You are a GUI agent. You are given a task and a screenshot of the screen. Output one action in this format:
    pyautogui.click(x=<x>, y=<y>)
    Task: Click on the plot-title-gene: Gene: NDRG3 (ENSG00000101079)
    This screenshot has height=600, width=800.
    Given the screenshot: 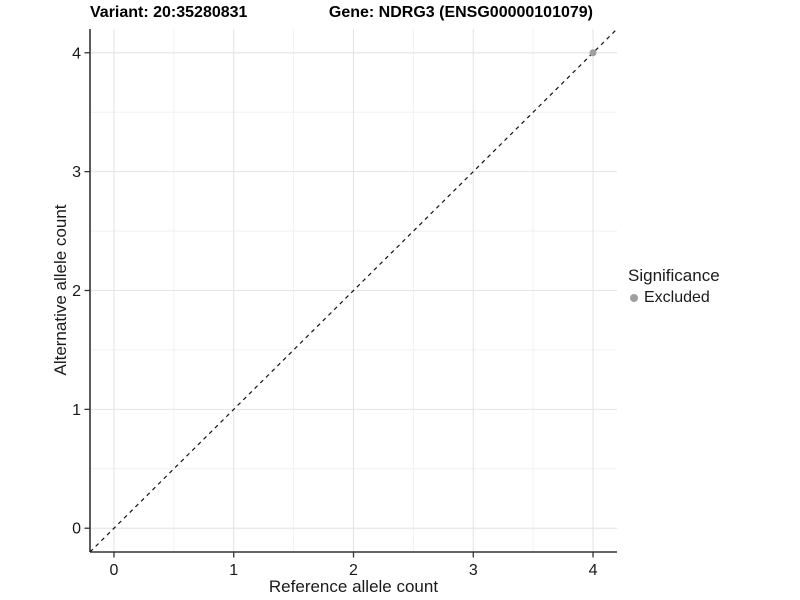 What is the action you would take?
    pyautogui.click(x=460, y=12)
    